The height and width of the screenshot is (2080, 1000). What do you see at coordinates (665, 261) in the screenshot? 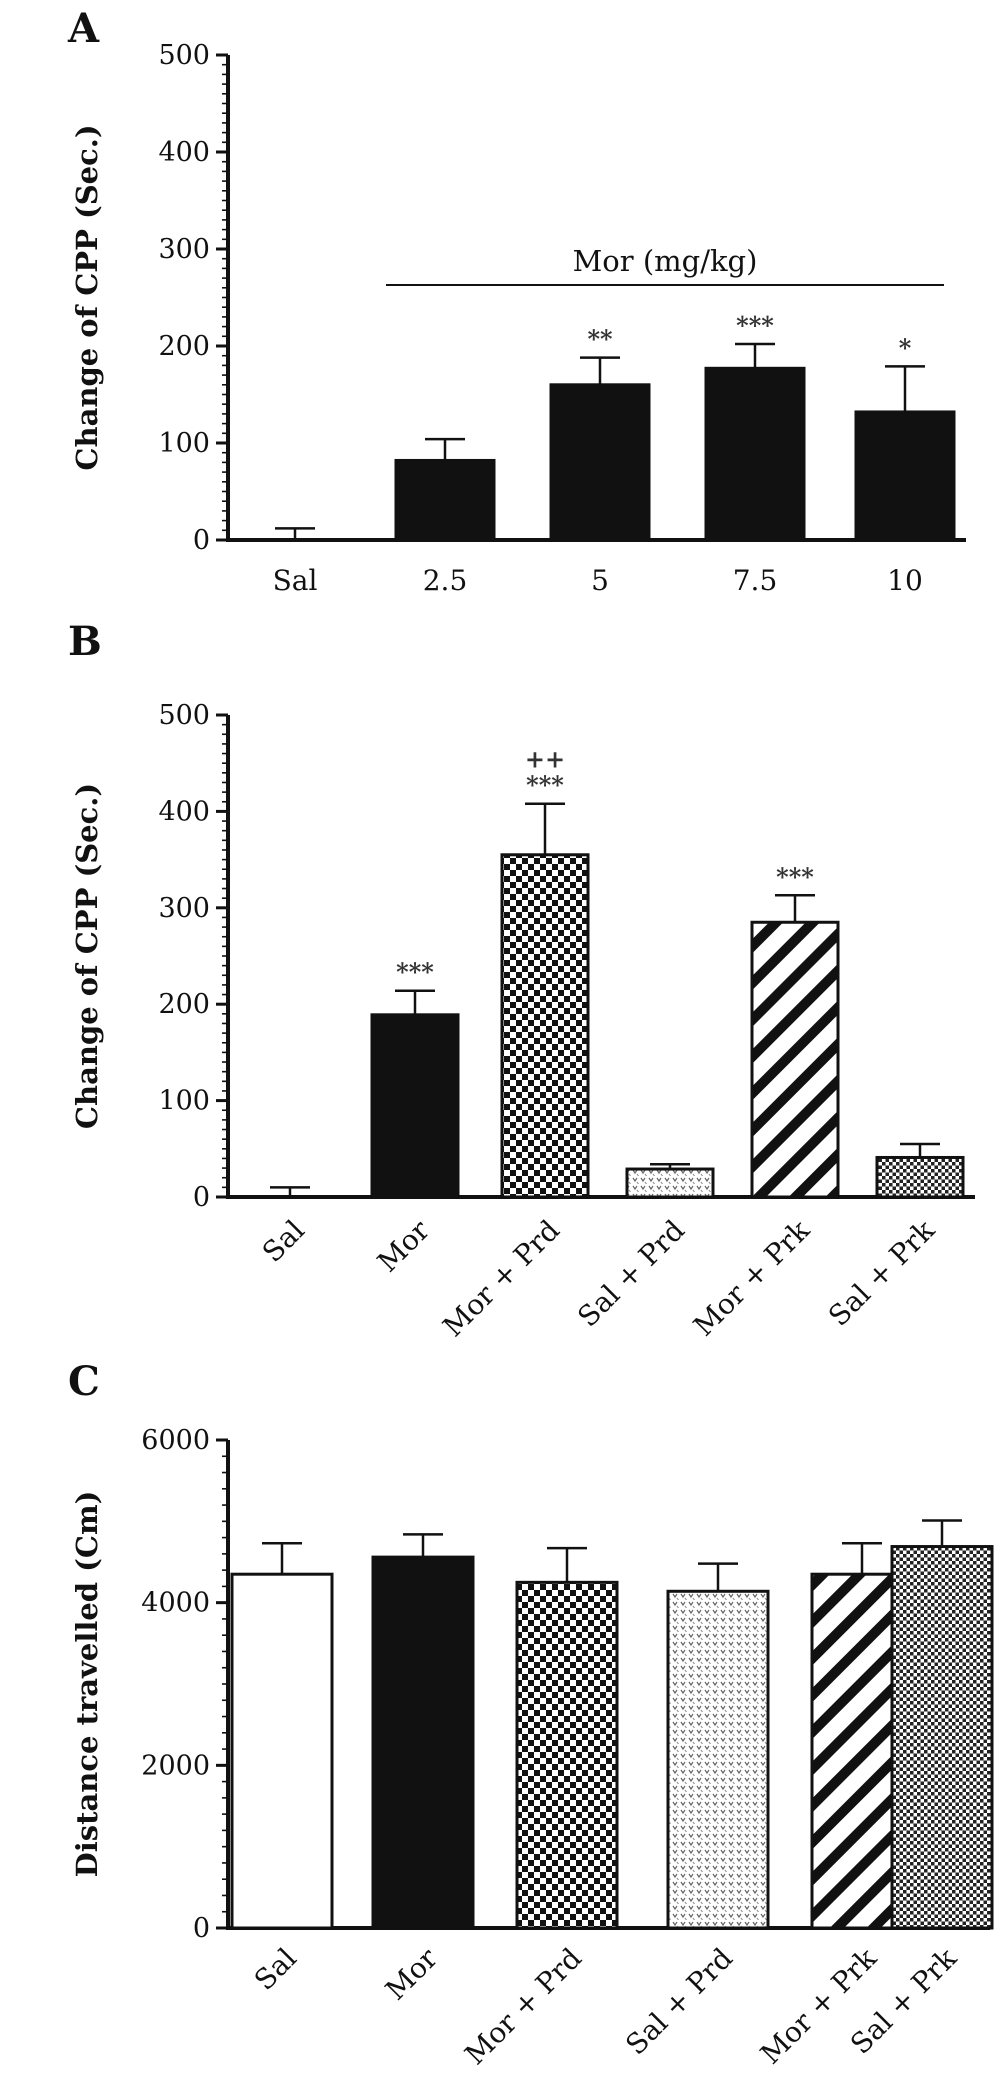
I see `group-bracket-label: Mor (mg/kg)` at bounding box center [665, 261].